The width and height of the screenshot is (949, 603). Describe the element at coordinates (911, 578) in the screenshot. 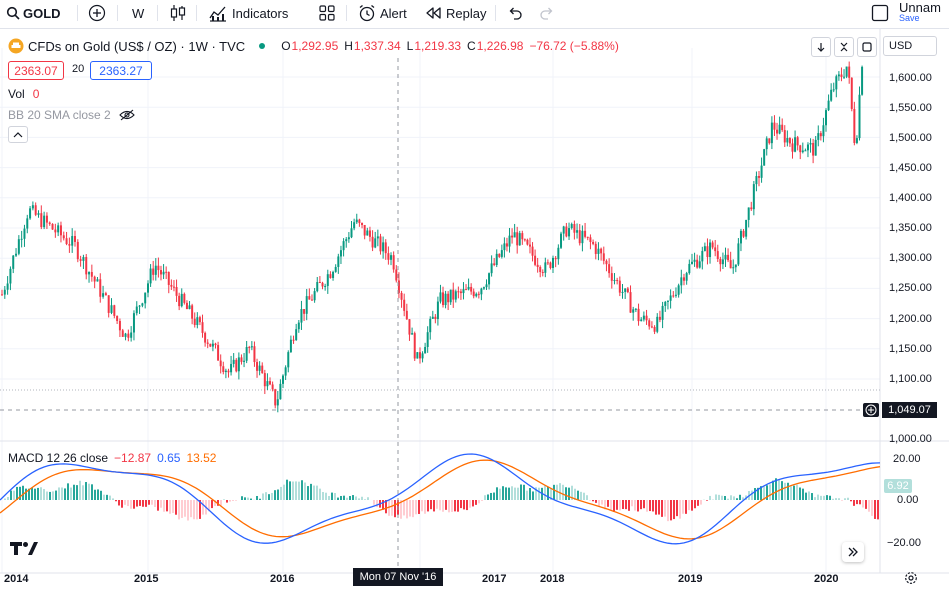

I see `time-scale-settings-button` at that location.